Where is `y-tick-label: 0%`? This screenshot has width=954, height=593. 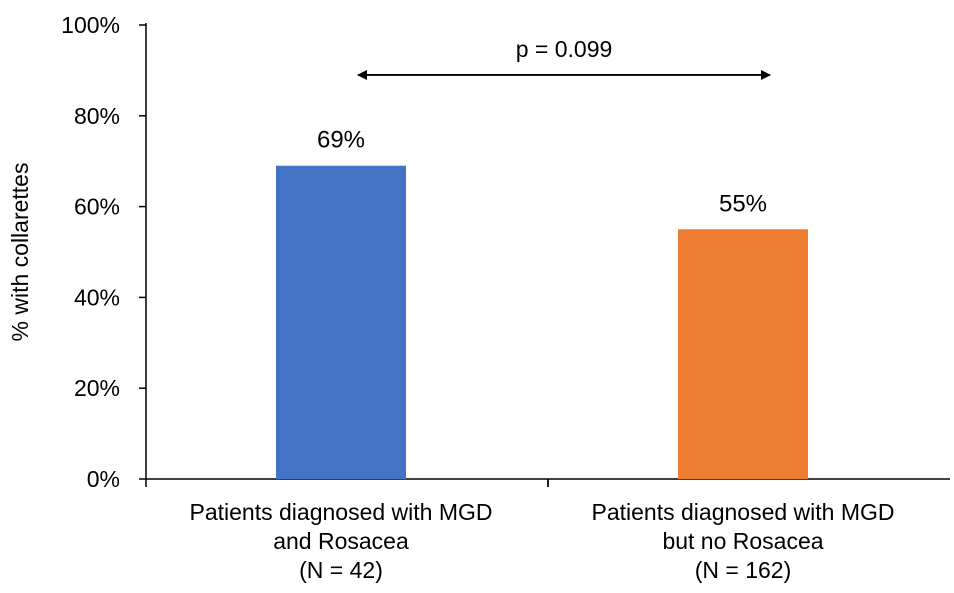
y-tick-label: 0% is located at coordinates (103, 479).